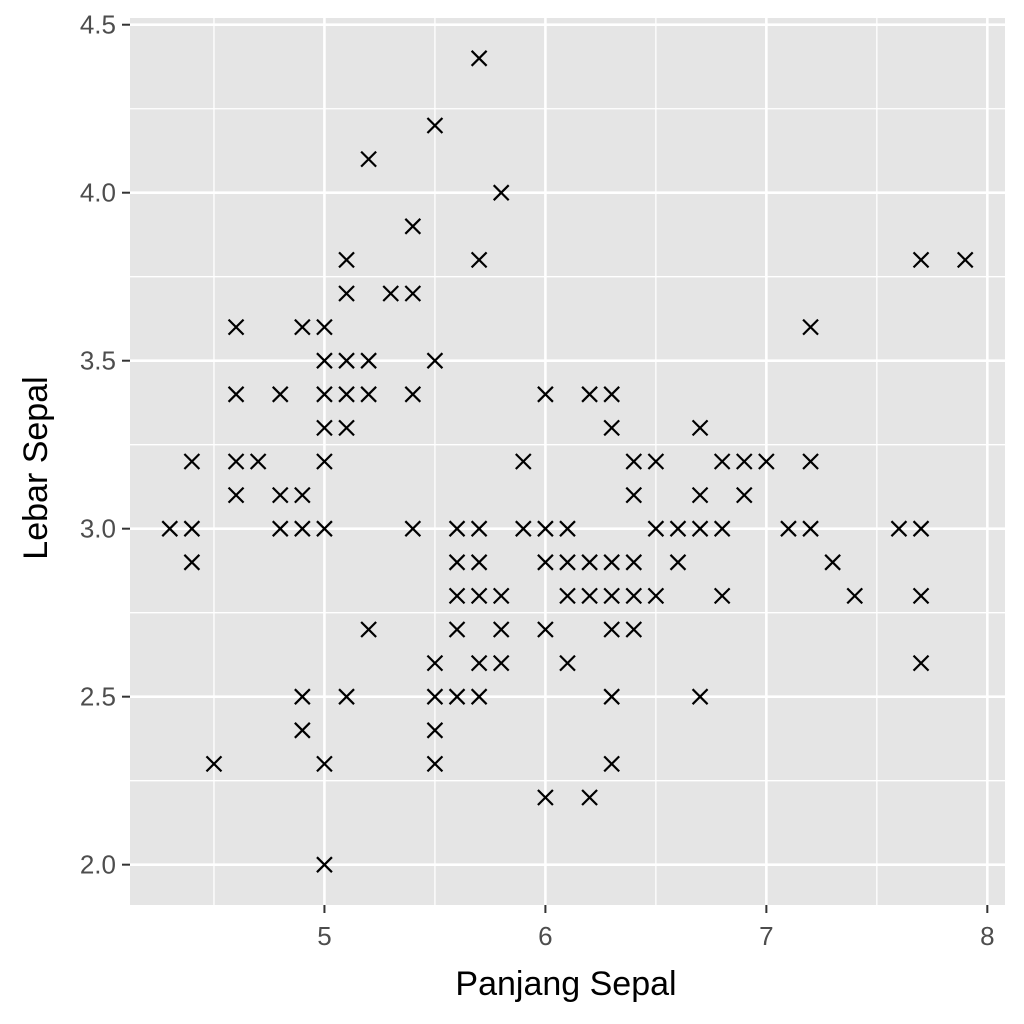  What do you see at coordinates (545, 936) in the screenshot?
I see `x-tick-label: 6` at bounding box center [545, 936].